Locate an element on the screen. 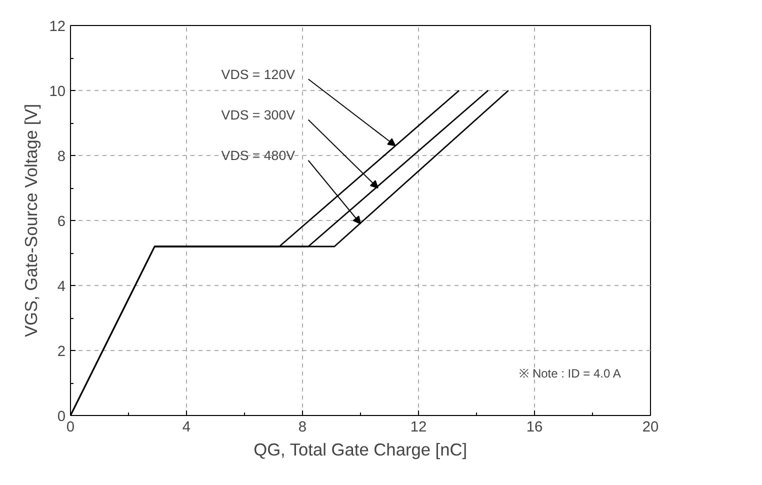 This screenshot has height=485, width=762. x-tick-label: 4 is located at coordinates (186, 428).